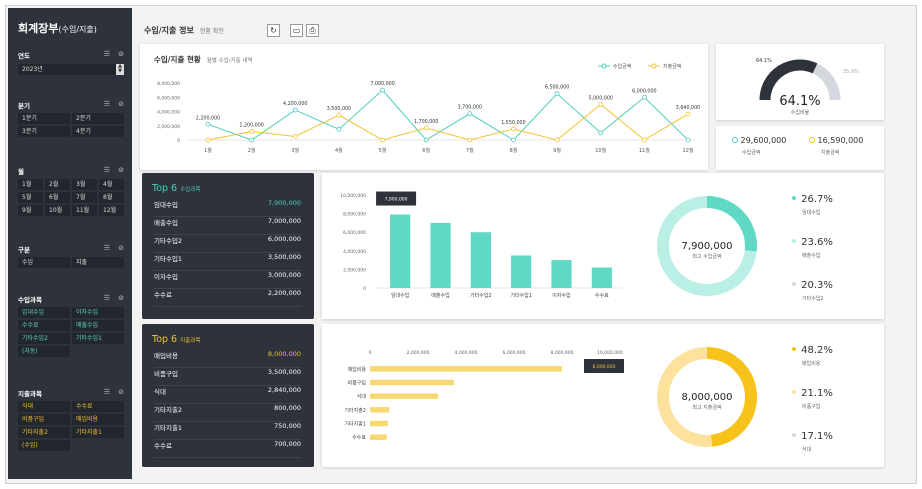 The height and width of the screenshot is (489, 922). I want to click on row-label: 매입비용, so click(166, 356).